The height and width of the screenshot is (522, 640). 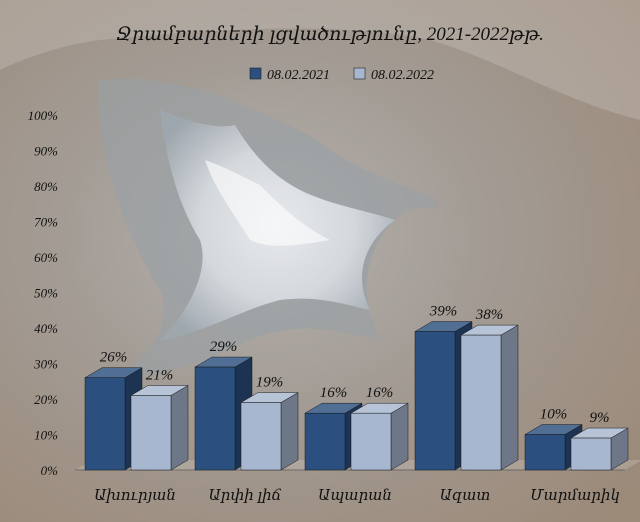 What do you see at coordinates (554, 415) in the screenshot?
I see `data-label-1-5: 10%` at bounding box center [554, 415].